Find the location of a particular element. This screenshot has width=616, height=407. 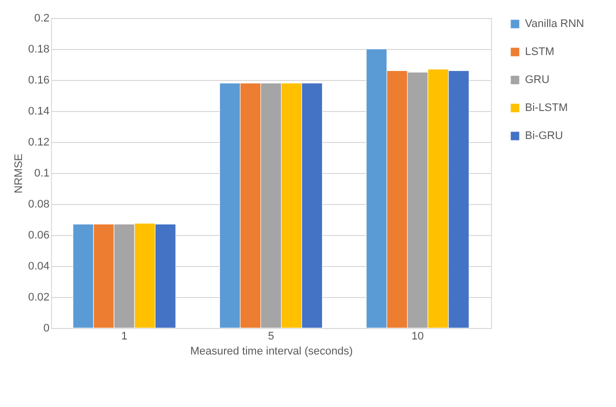

y-tick-label: 0.18 is located at coordinates (39, 50).